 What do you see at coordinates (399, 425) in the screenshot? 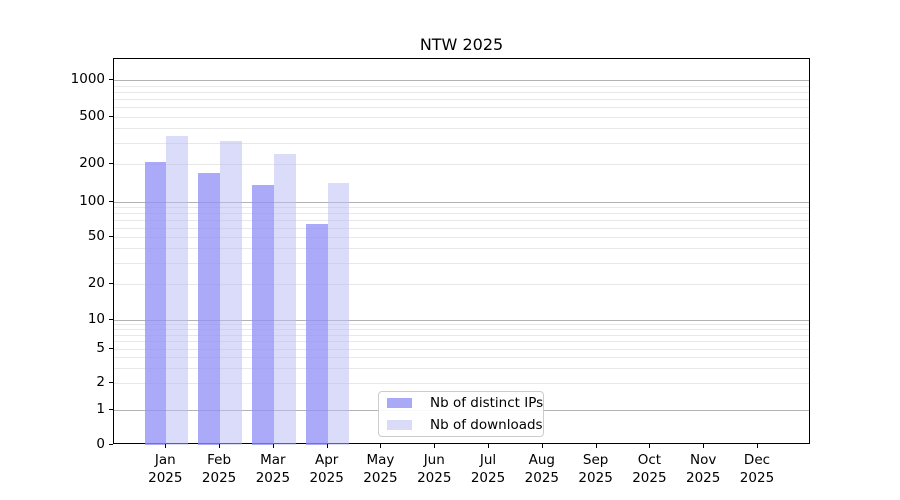
I see `legend-swatch-downloads` at bounding box center [399, 425].